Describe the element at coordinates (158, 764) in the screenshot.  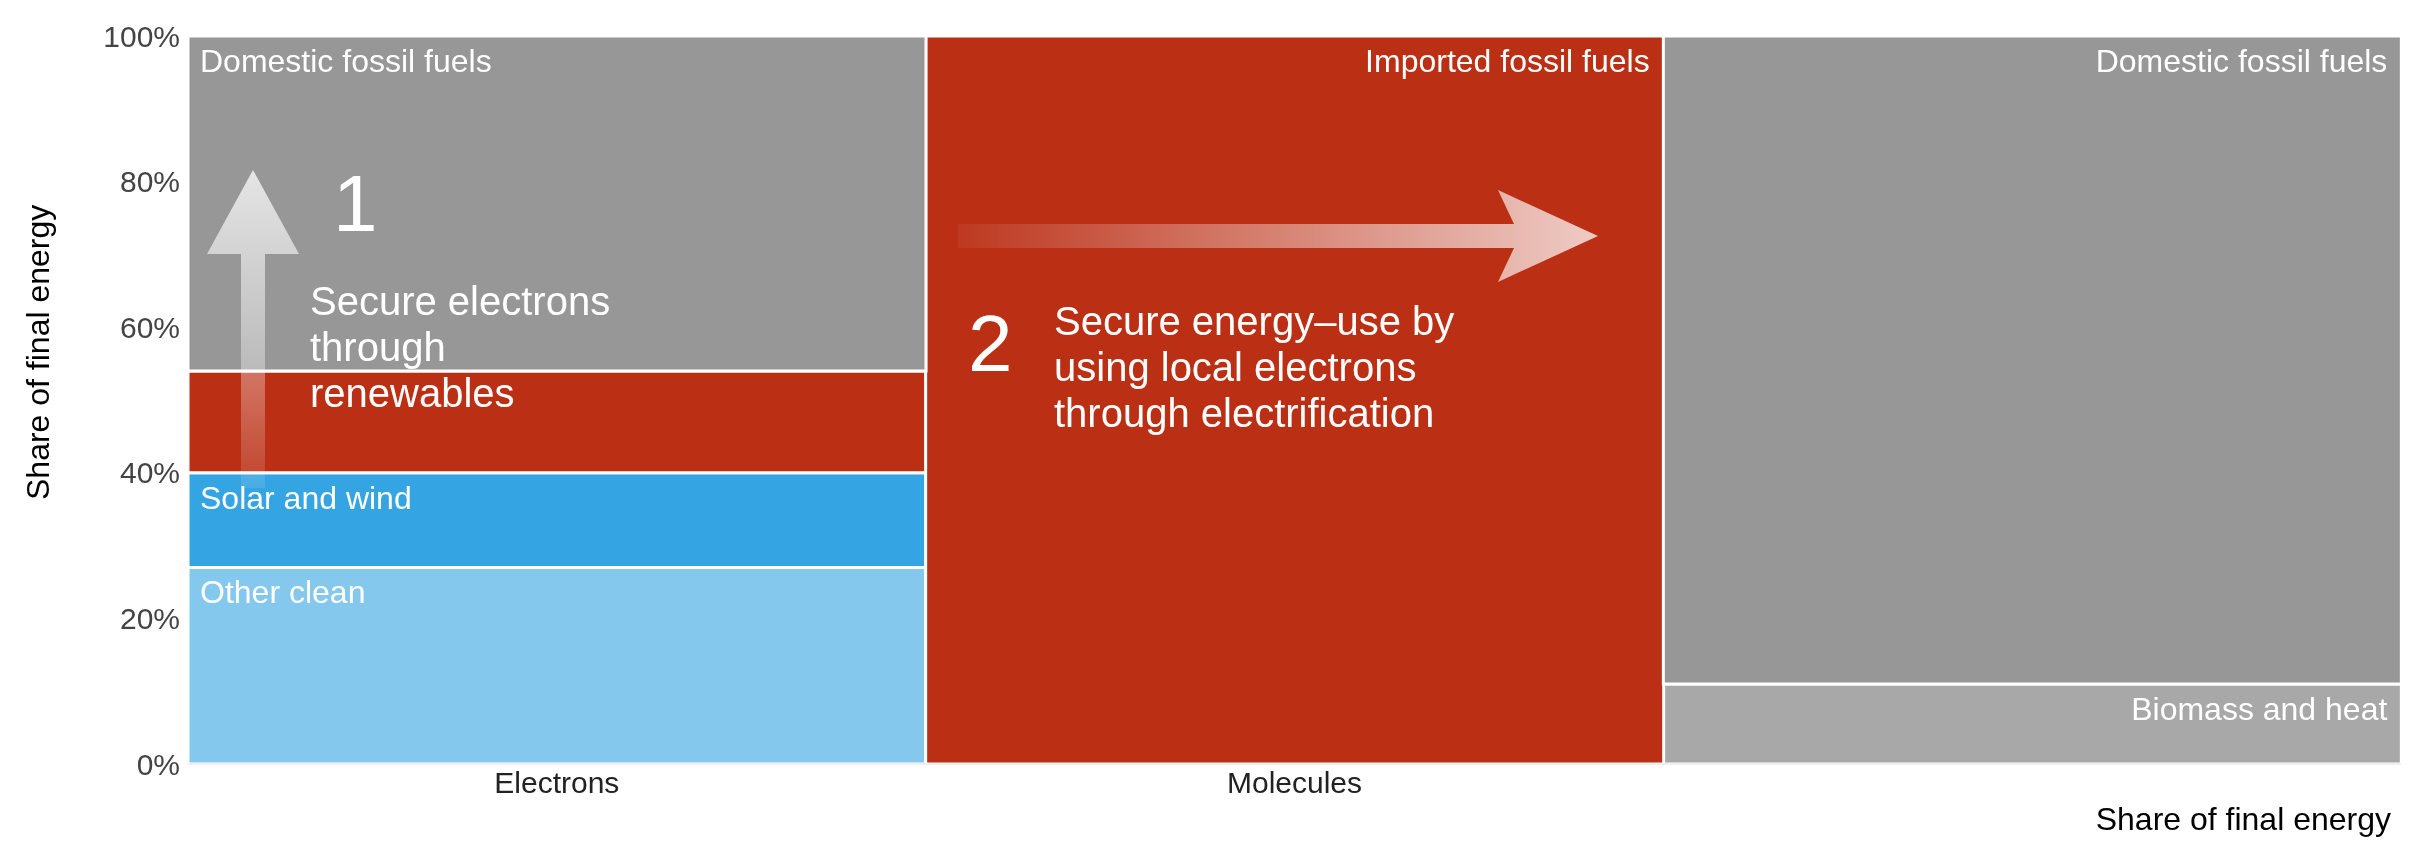
I see `y-tick-label: 0%` at that location.